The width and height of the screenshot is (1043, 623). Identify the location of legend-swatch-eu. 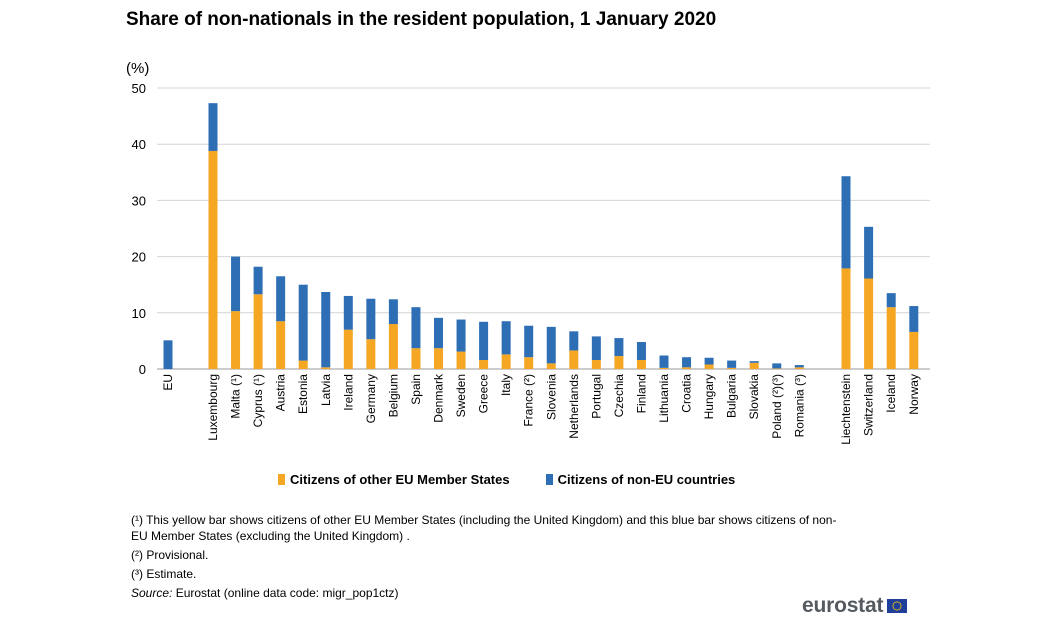
(281, 479).